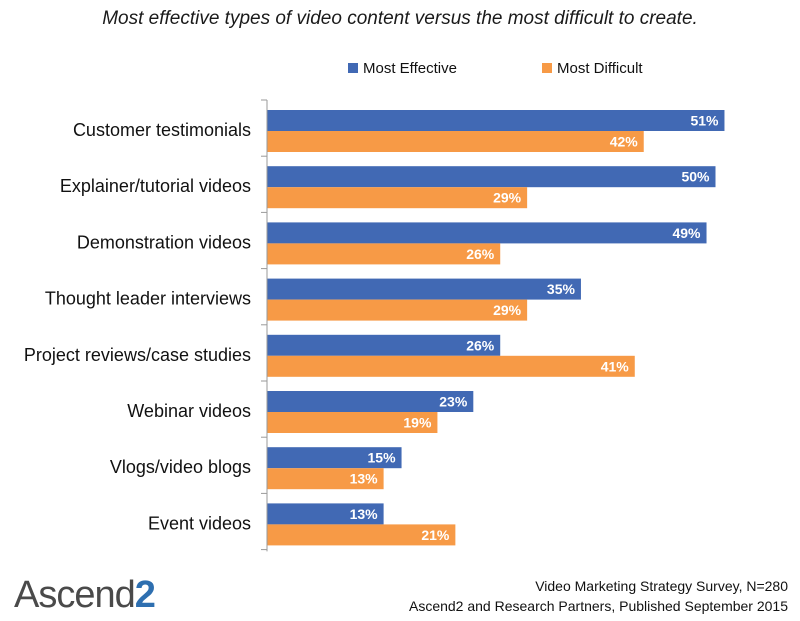 This screenshot has width=800, height=621. What do you see at coordinates (145, 595) in the screenshot?
I see `logo-accent: 2` at bounding box center [145, 595].